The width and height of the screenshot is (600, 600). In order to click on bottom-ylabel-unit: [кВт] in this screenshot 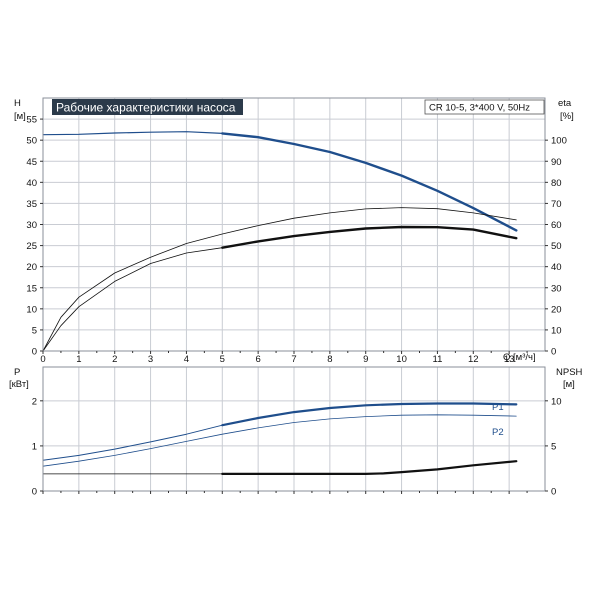, I will do `click(19, 384)`.